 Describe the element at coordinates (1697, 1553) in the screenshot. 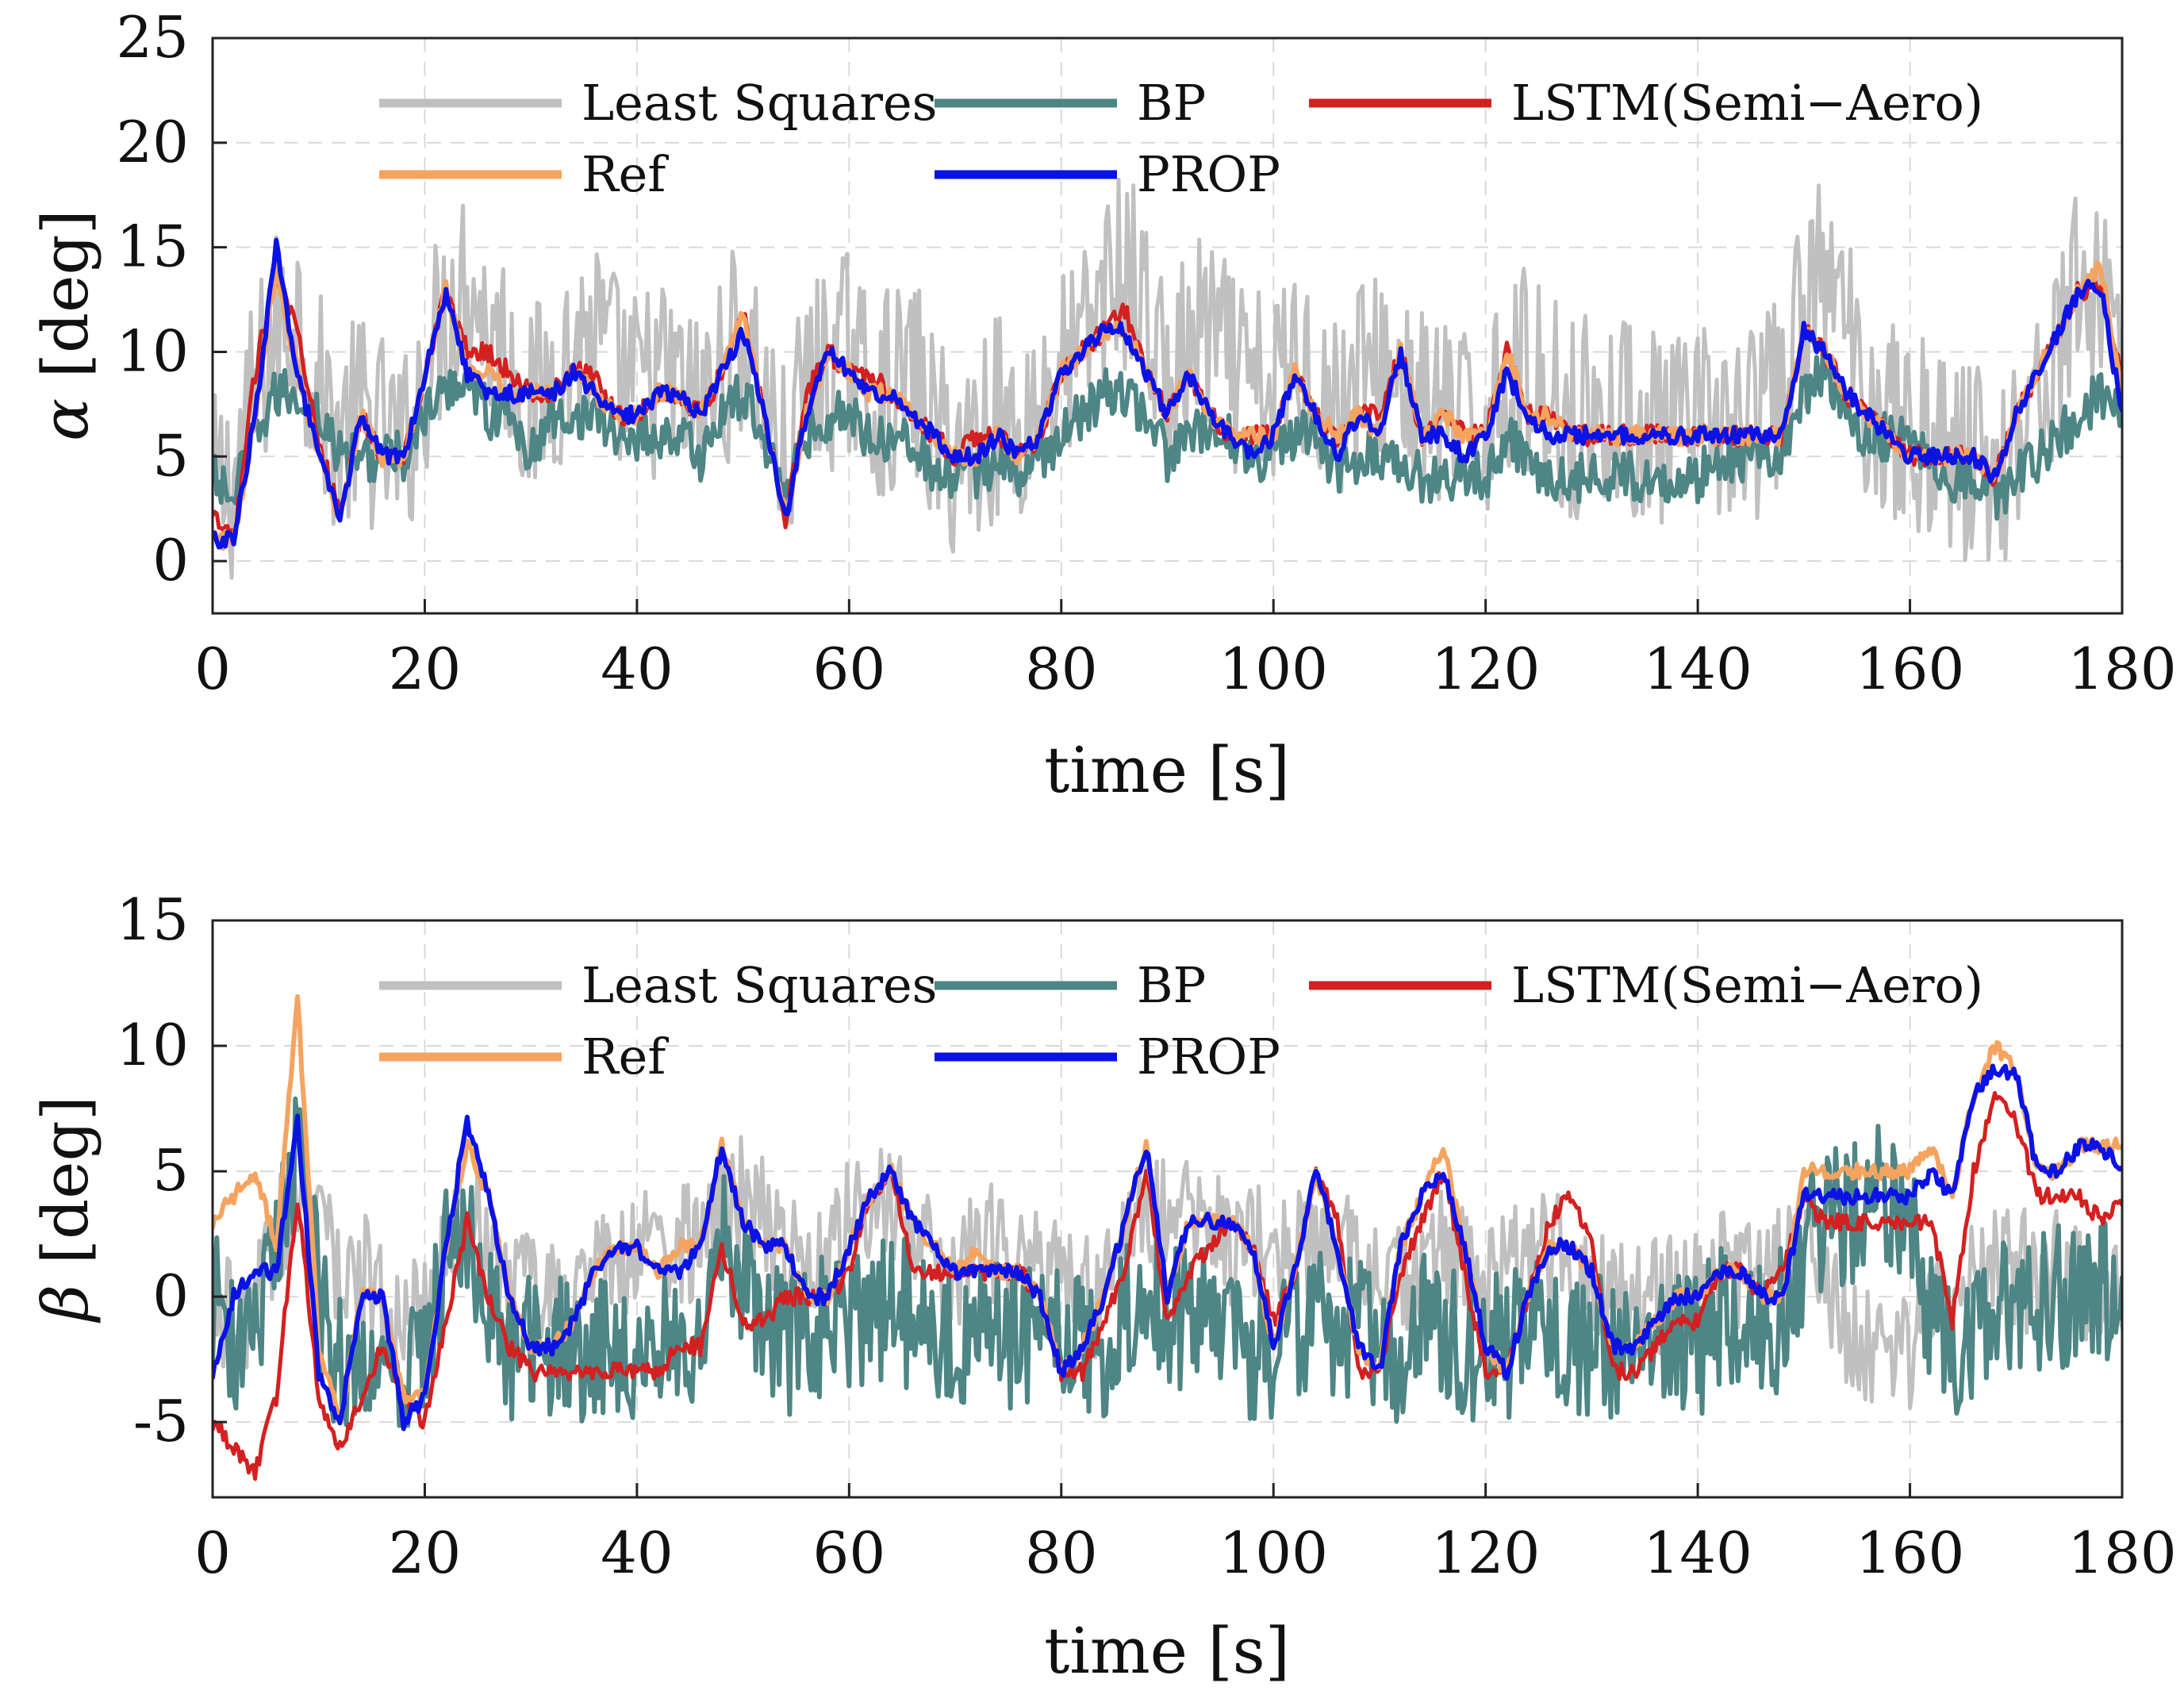

I see `beta-xtick-label: 140` at that location.